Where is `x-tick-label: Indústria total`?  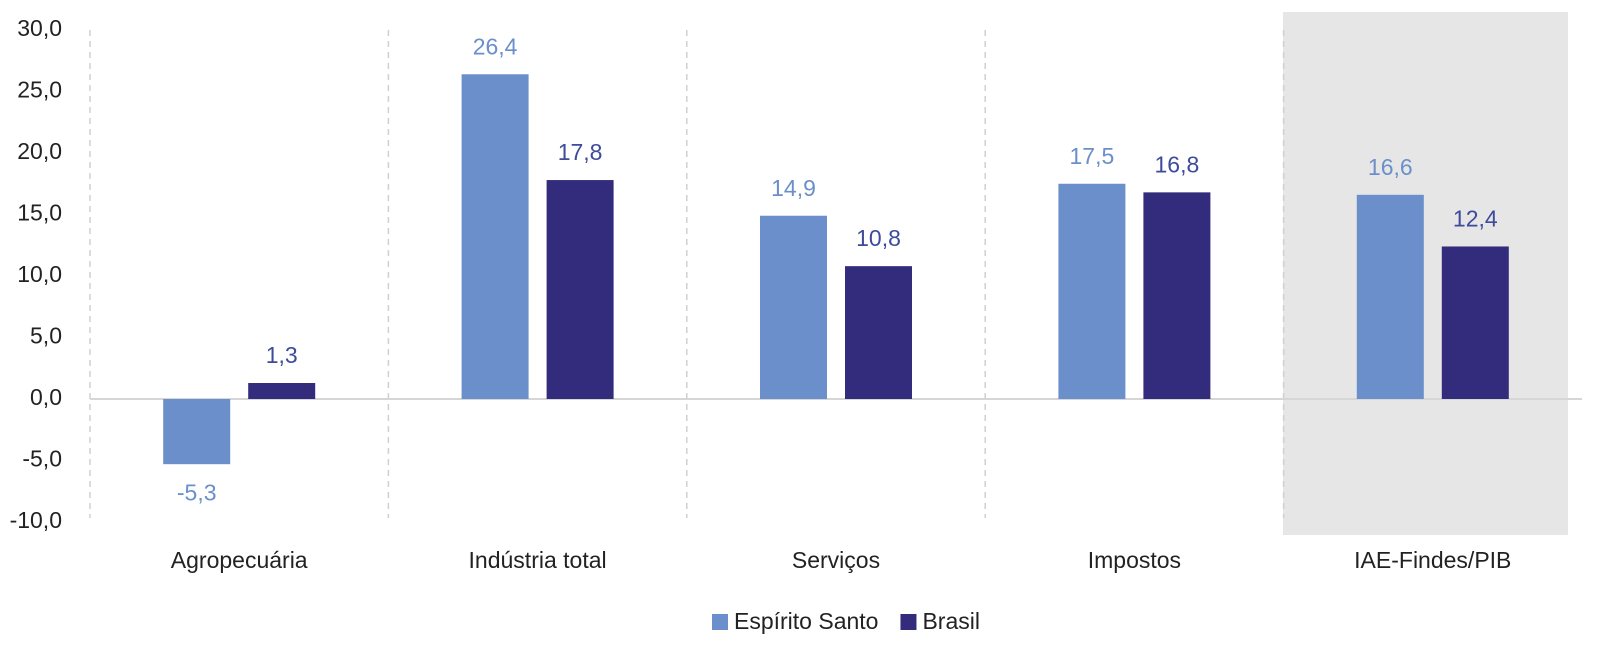
x-tick-label: Indústria total is located at coordinates (538, 560).